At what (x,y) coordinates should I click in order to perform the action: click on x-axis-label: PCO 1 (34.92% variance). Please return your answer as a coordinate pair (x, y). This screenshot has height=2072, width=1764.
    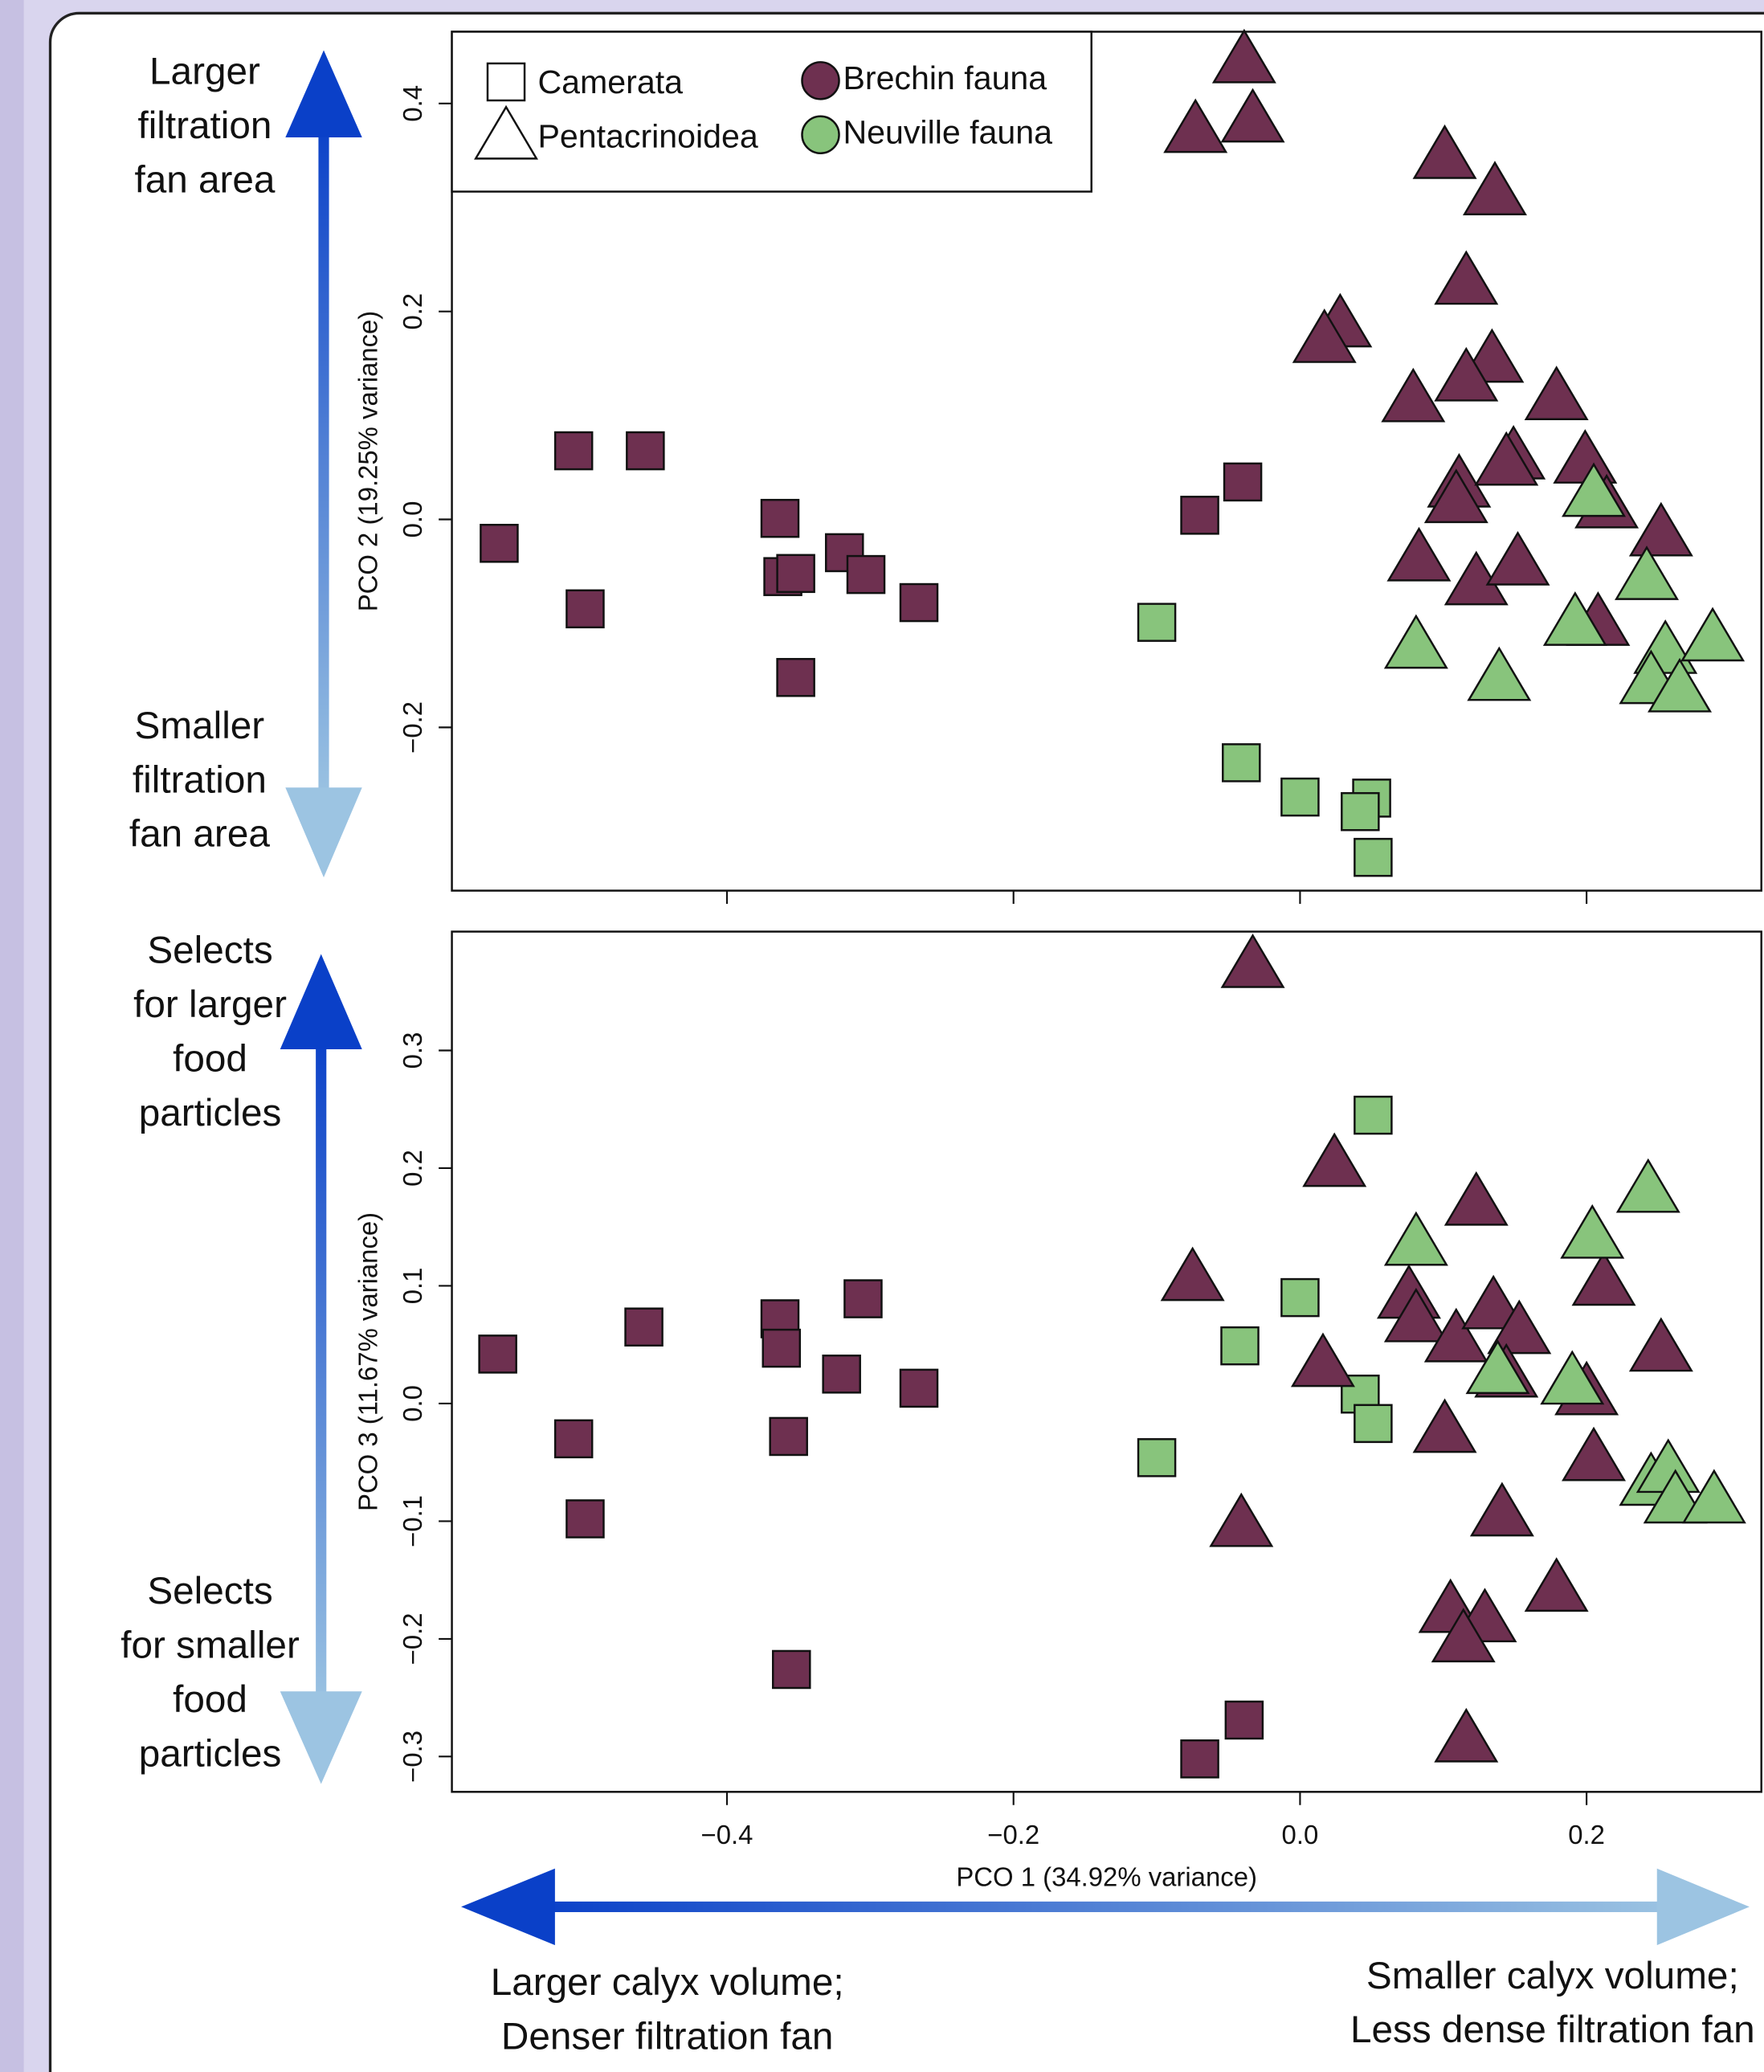
    Looking at the image, I should click on (1106, 1877).